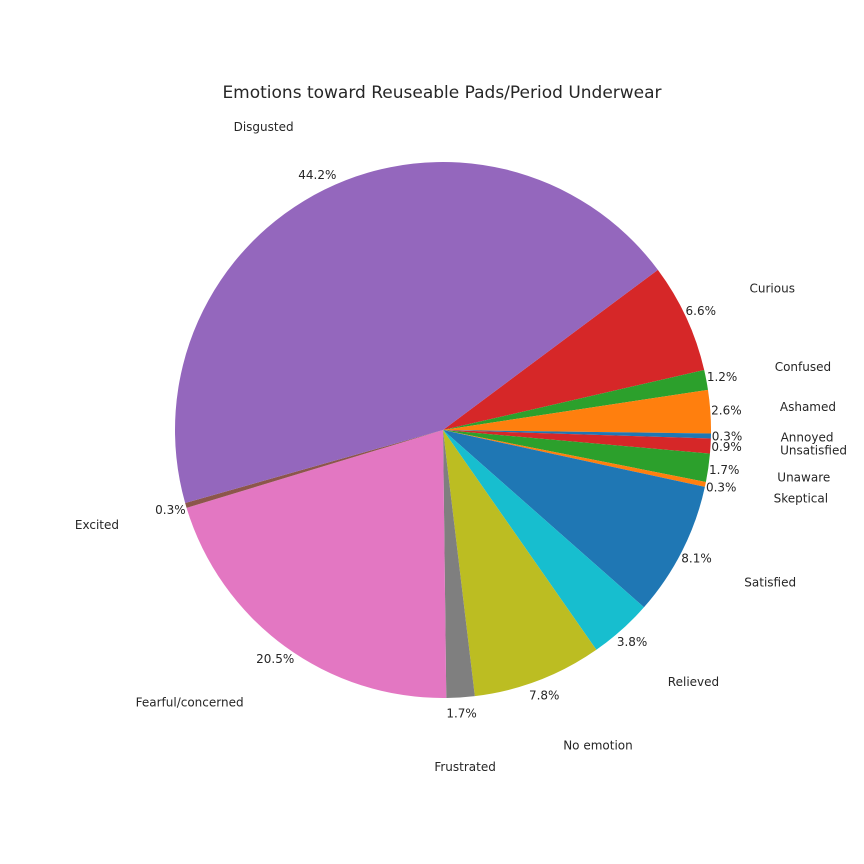 The height and width of the screenshot is (864, 864). Describe the element at coordinates (465, 767) in the screenshot. I see `slice-label-frustrated: Frustrated` at that location.